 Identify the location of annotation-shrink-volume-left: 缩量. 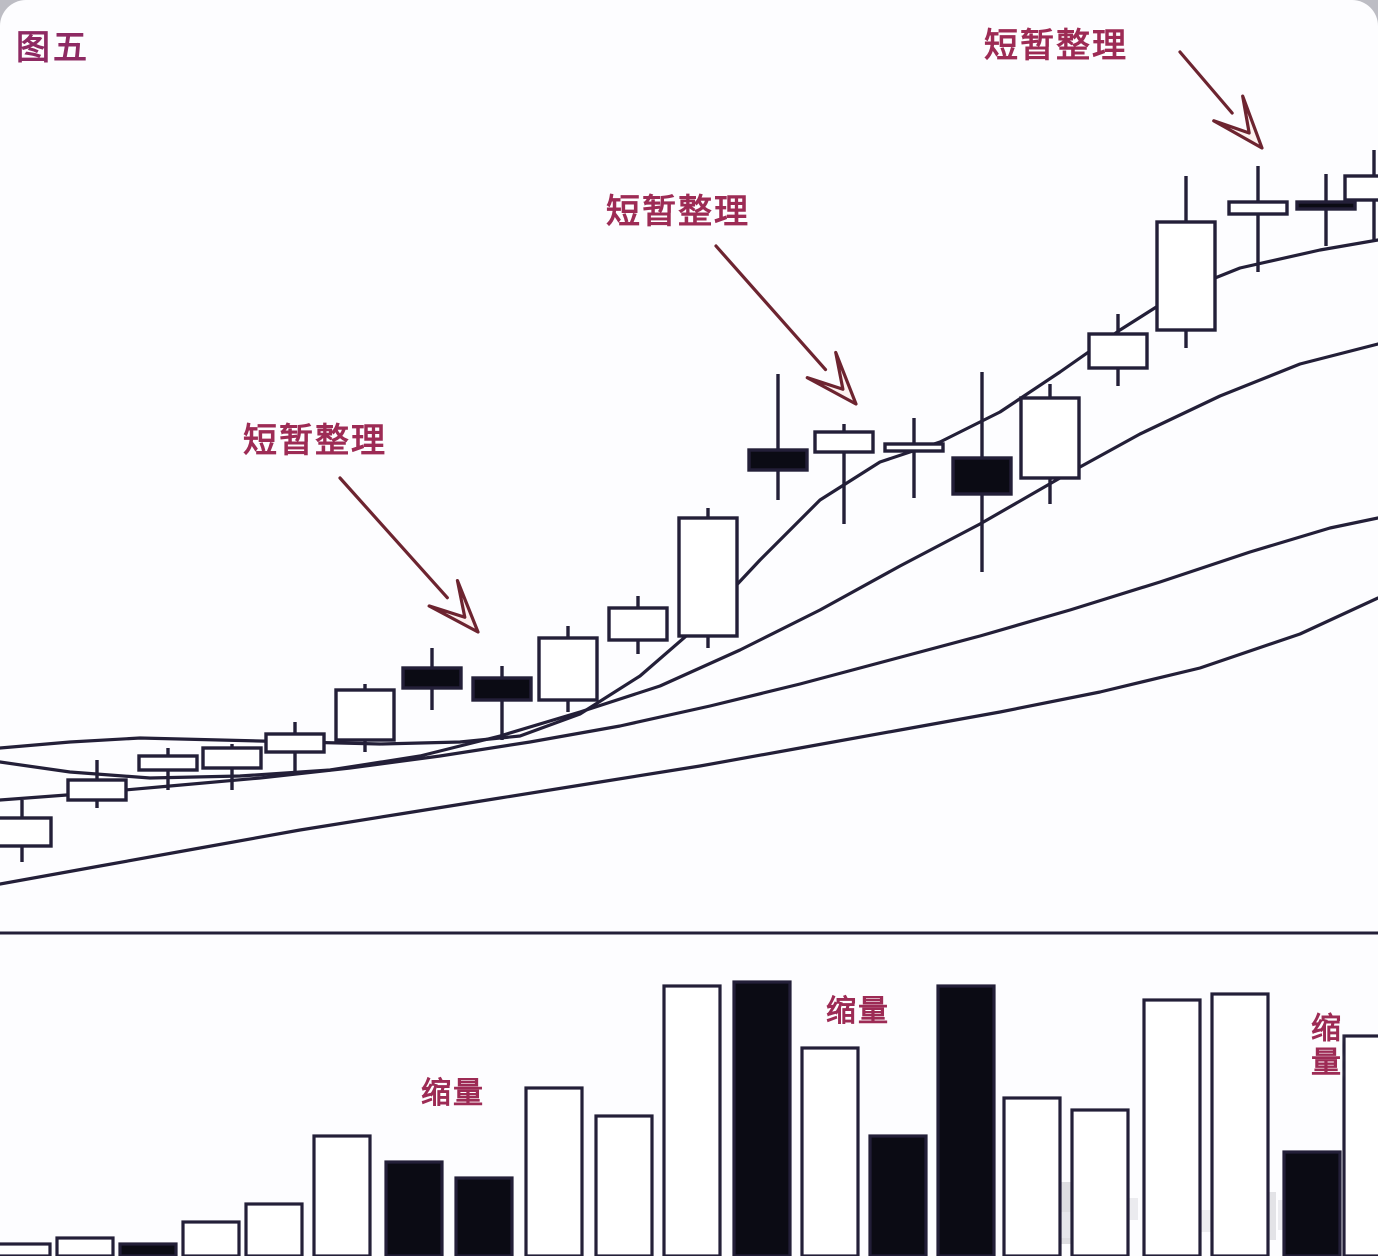
(453, 1093).